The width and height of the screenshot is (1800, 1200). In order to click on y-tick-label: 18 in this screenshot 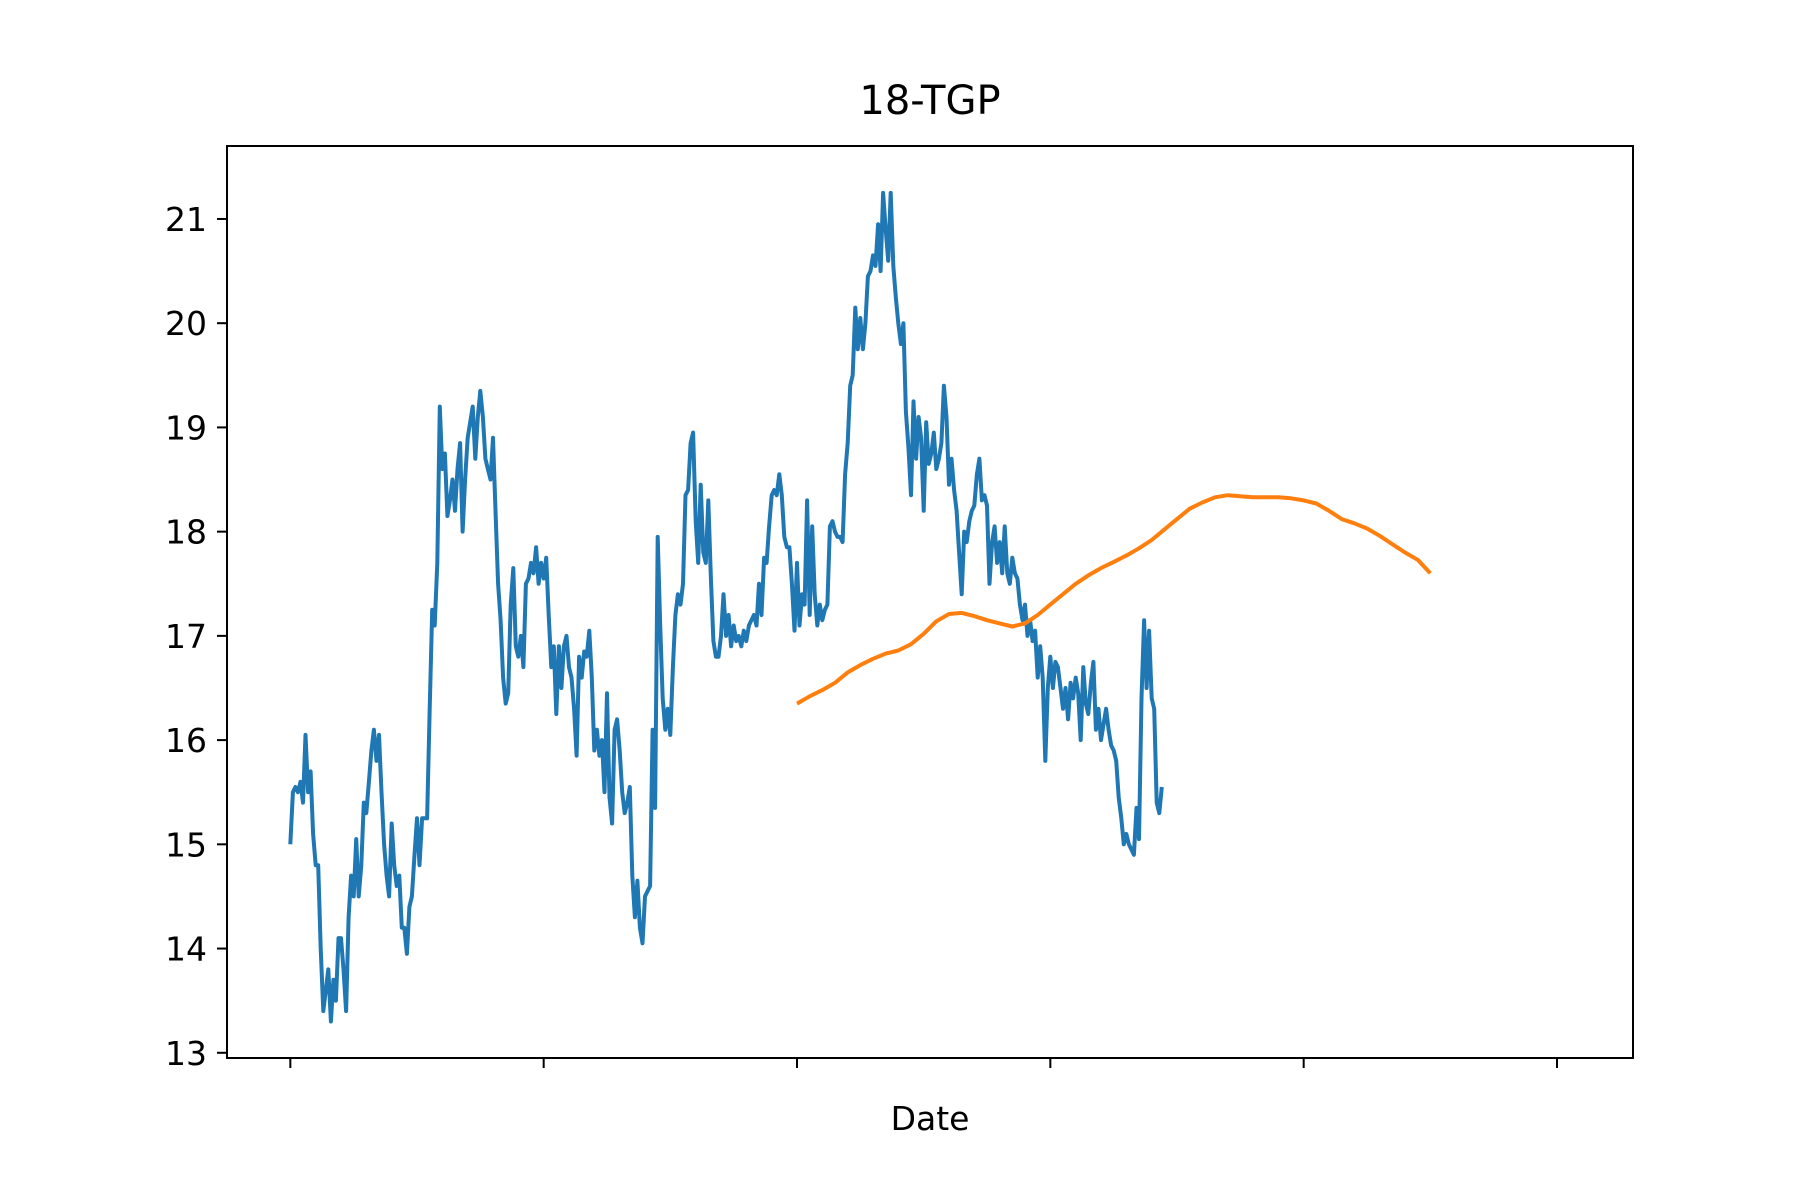, I will do `click(186, 532)`.